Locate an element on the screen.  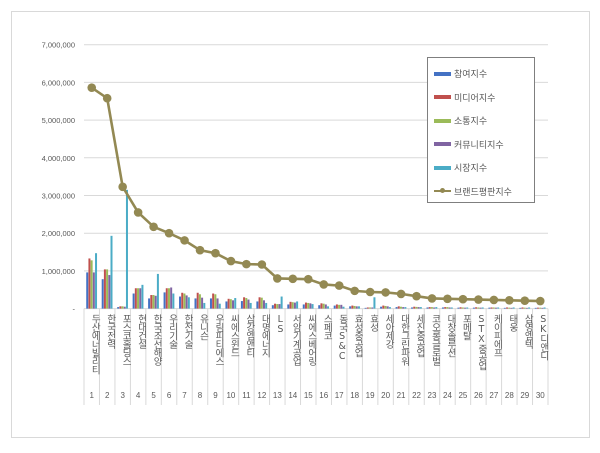
x-category-label: 대명에너지 is located at coordinates (264, 336).